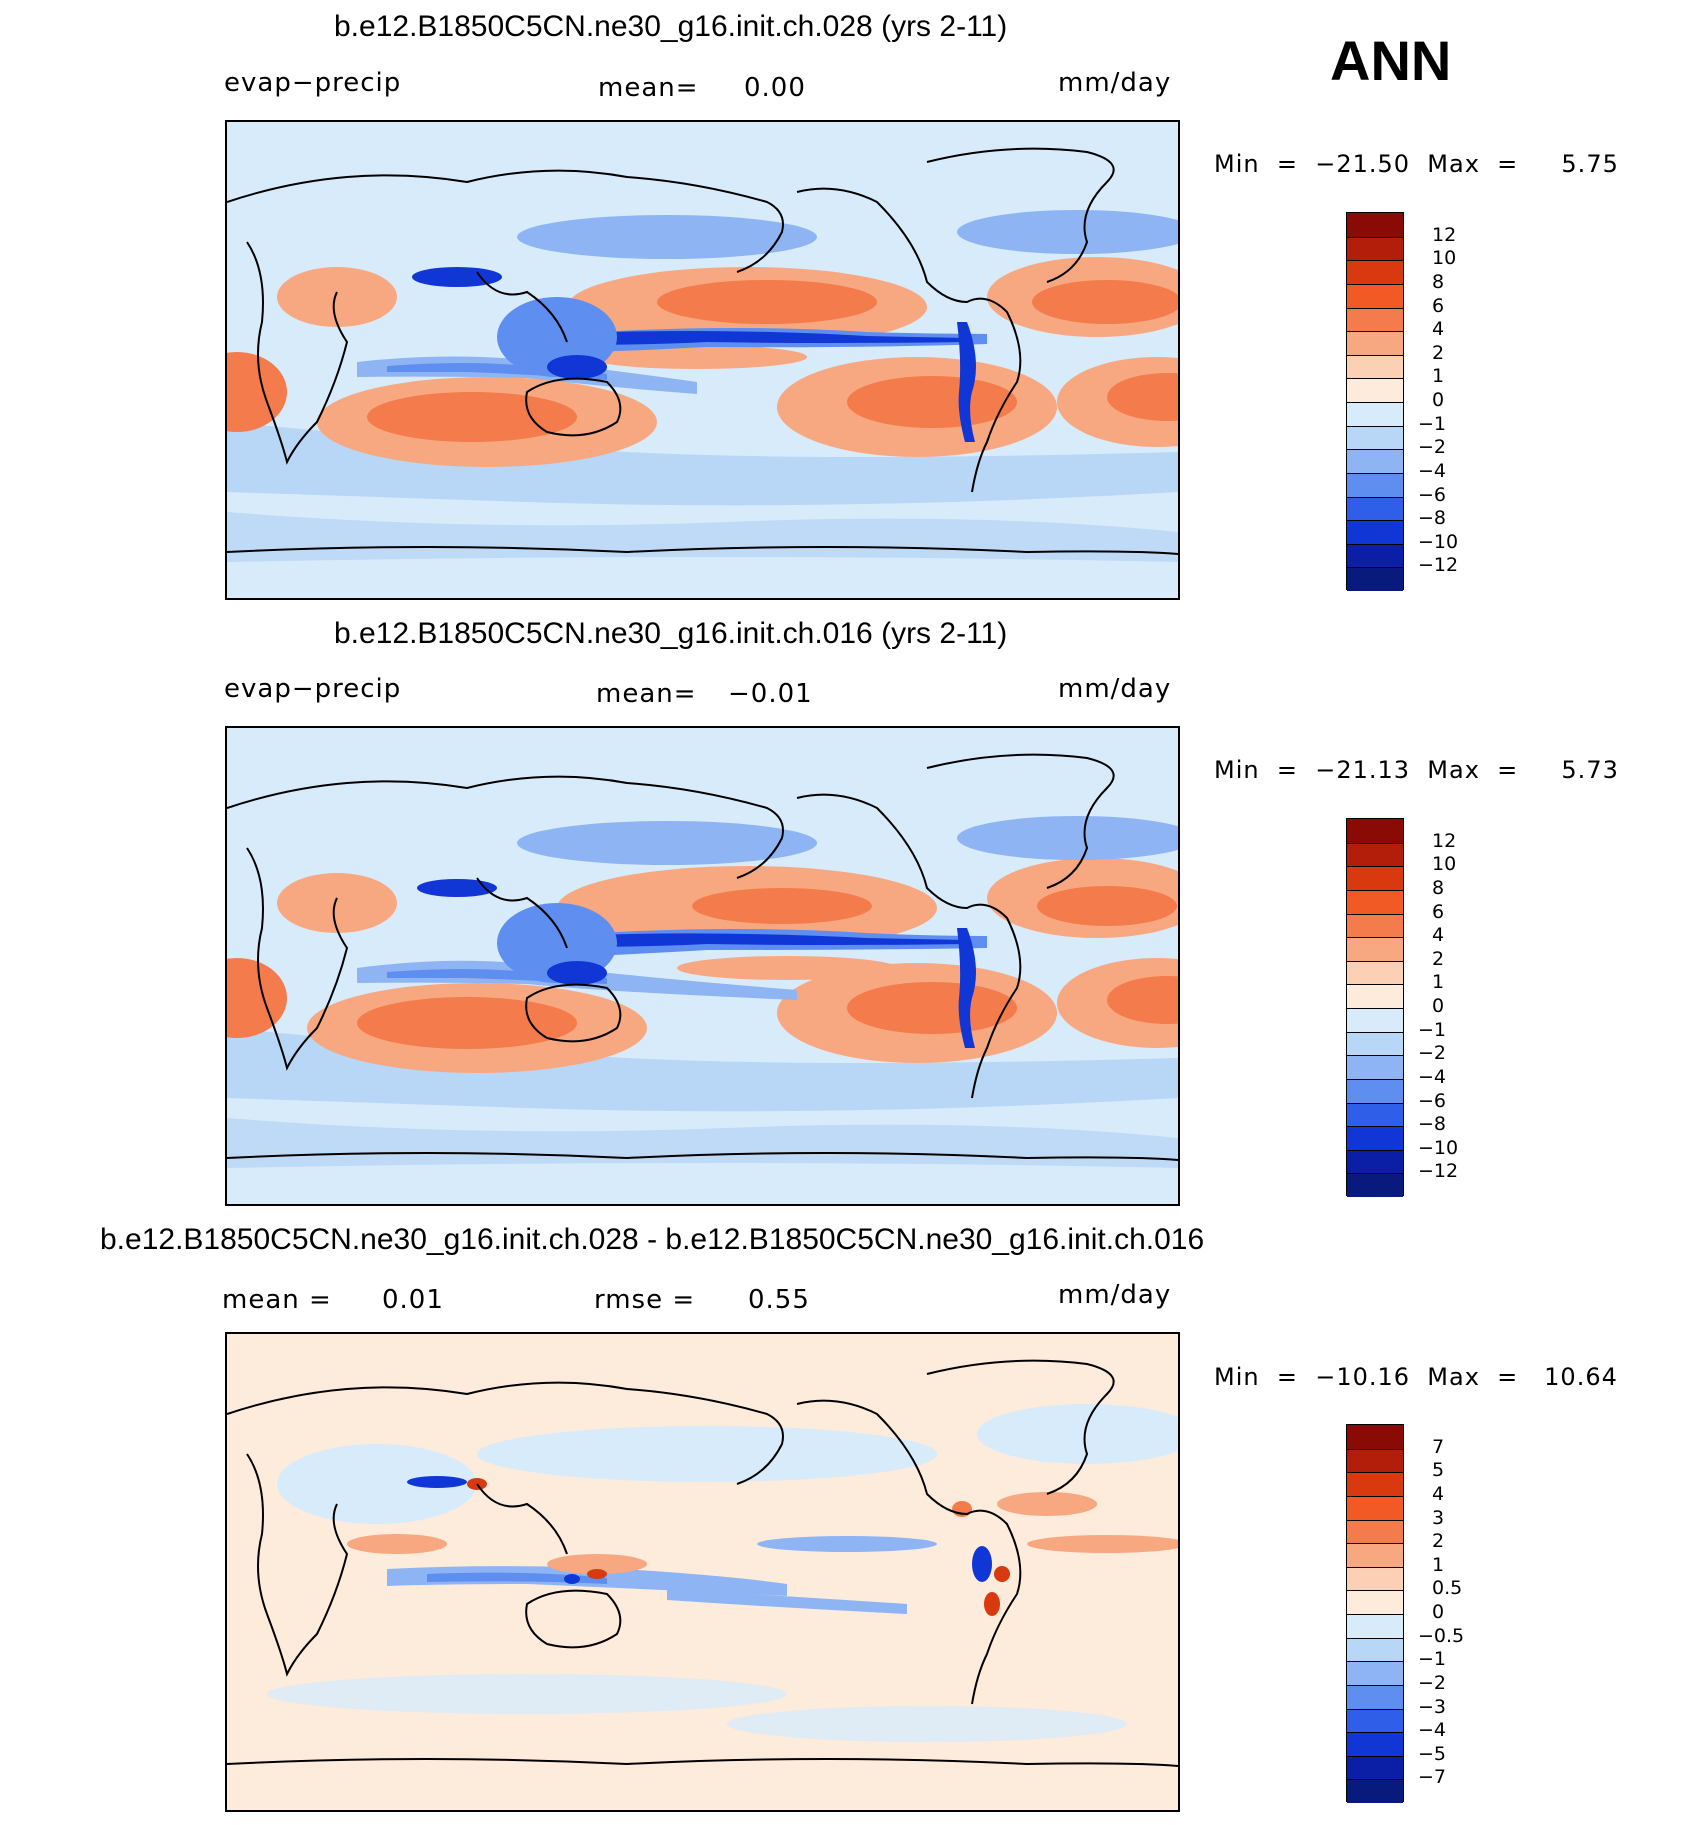 This screenshot has width=1708, height=1825. What do you see at coordinates (1438, 1147) in the screenshot?
I see `colorbar-level-label: −10` at bounding box center [1438, 1147].